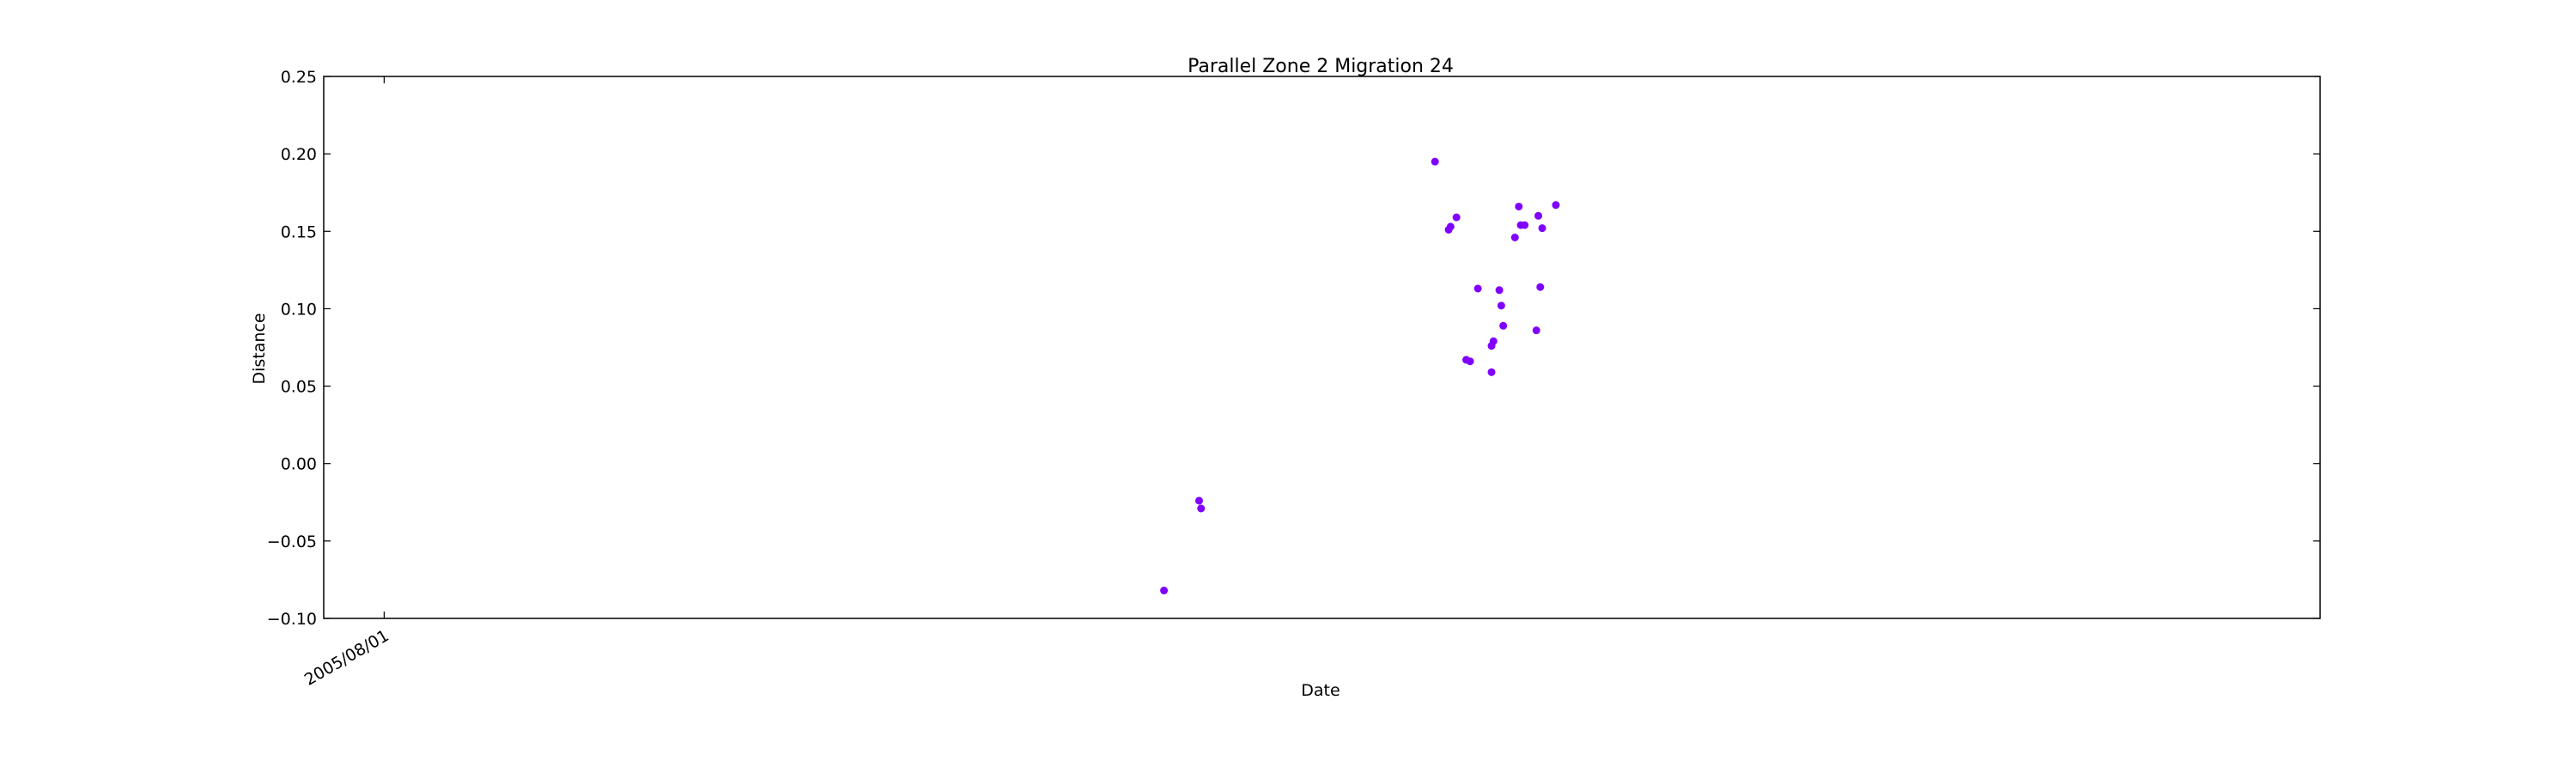 The image size is (2576, 773). I want to click on y-tick-label: −0.10, so click(292, 619).